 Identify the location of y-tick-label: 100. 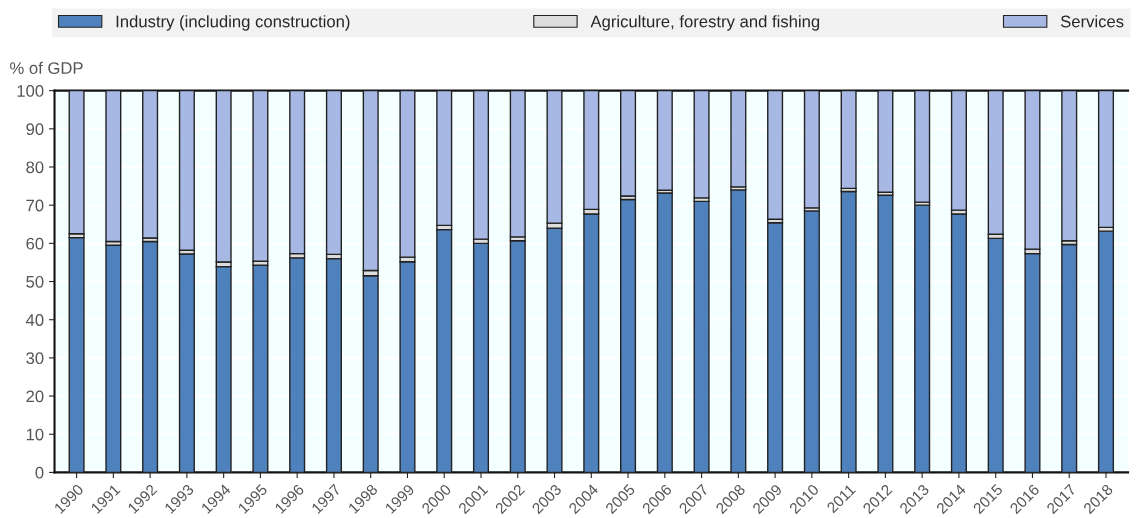
(30, 91).